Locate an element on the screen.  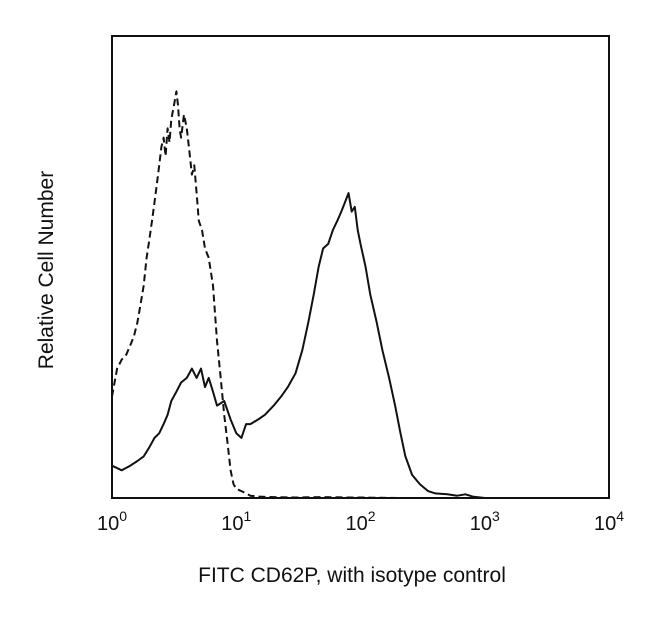
y-axis-label: Relative Cell Number is located at coordinates (46, 270).